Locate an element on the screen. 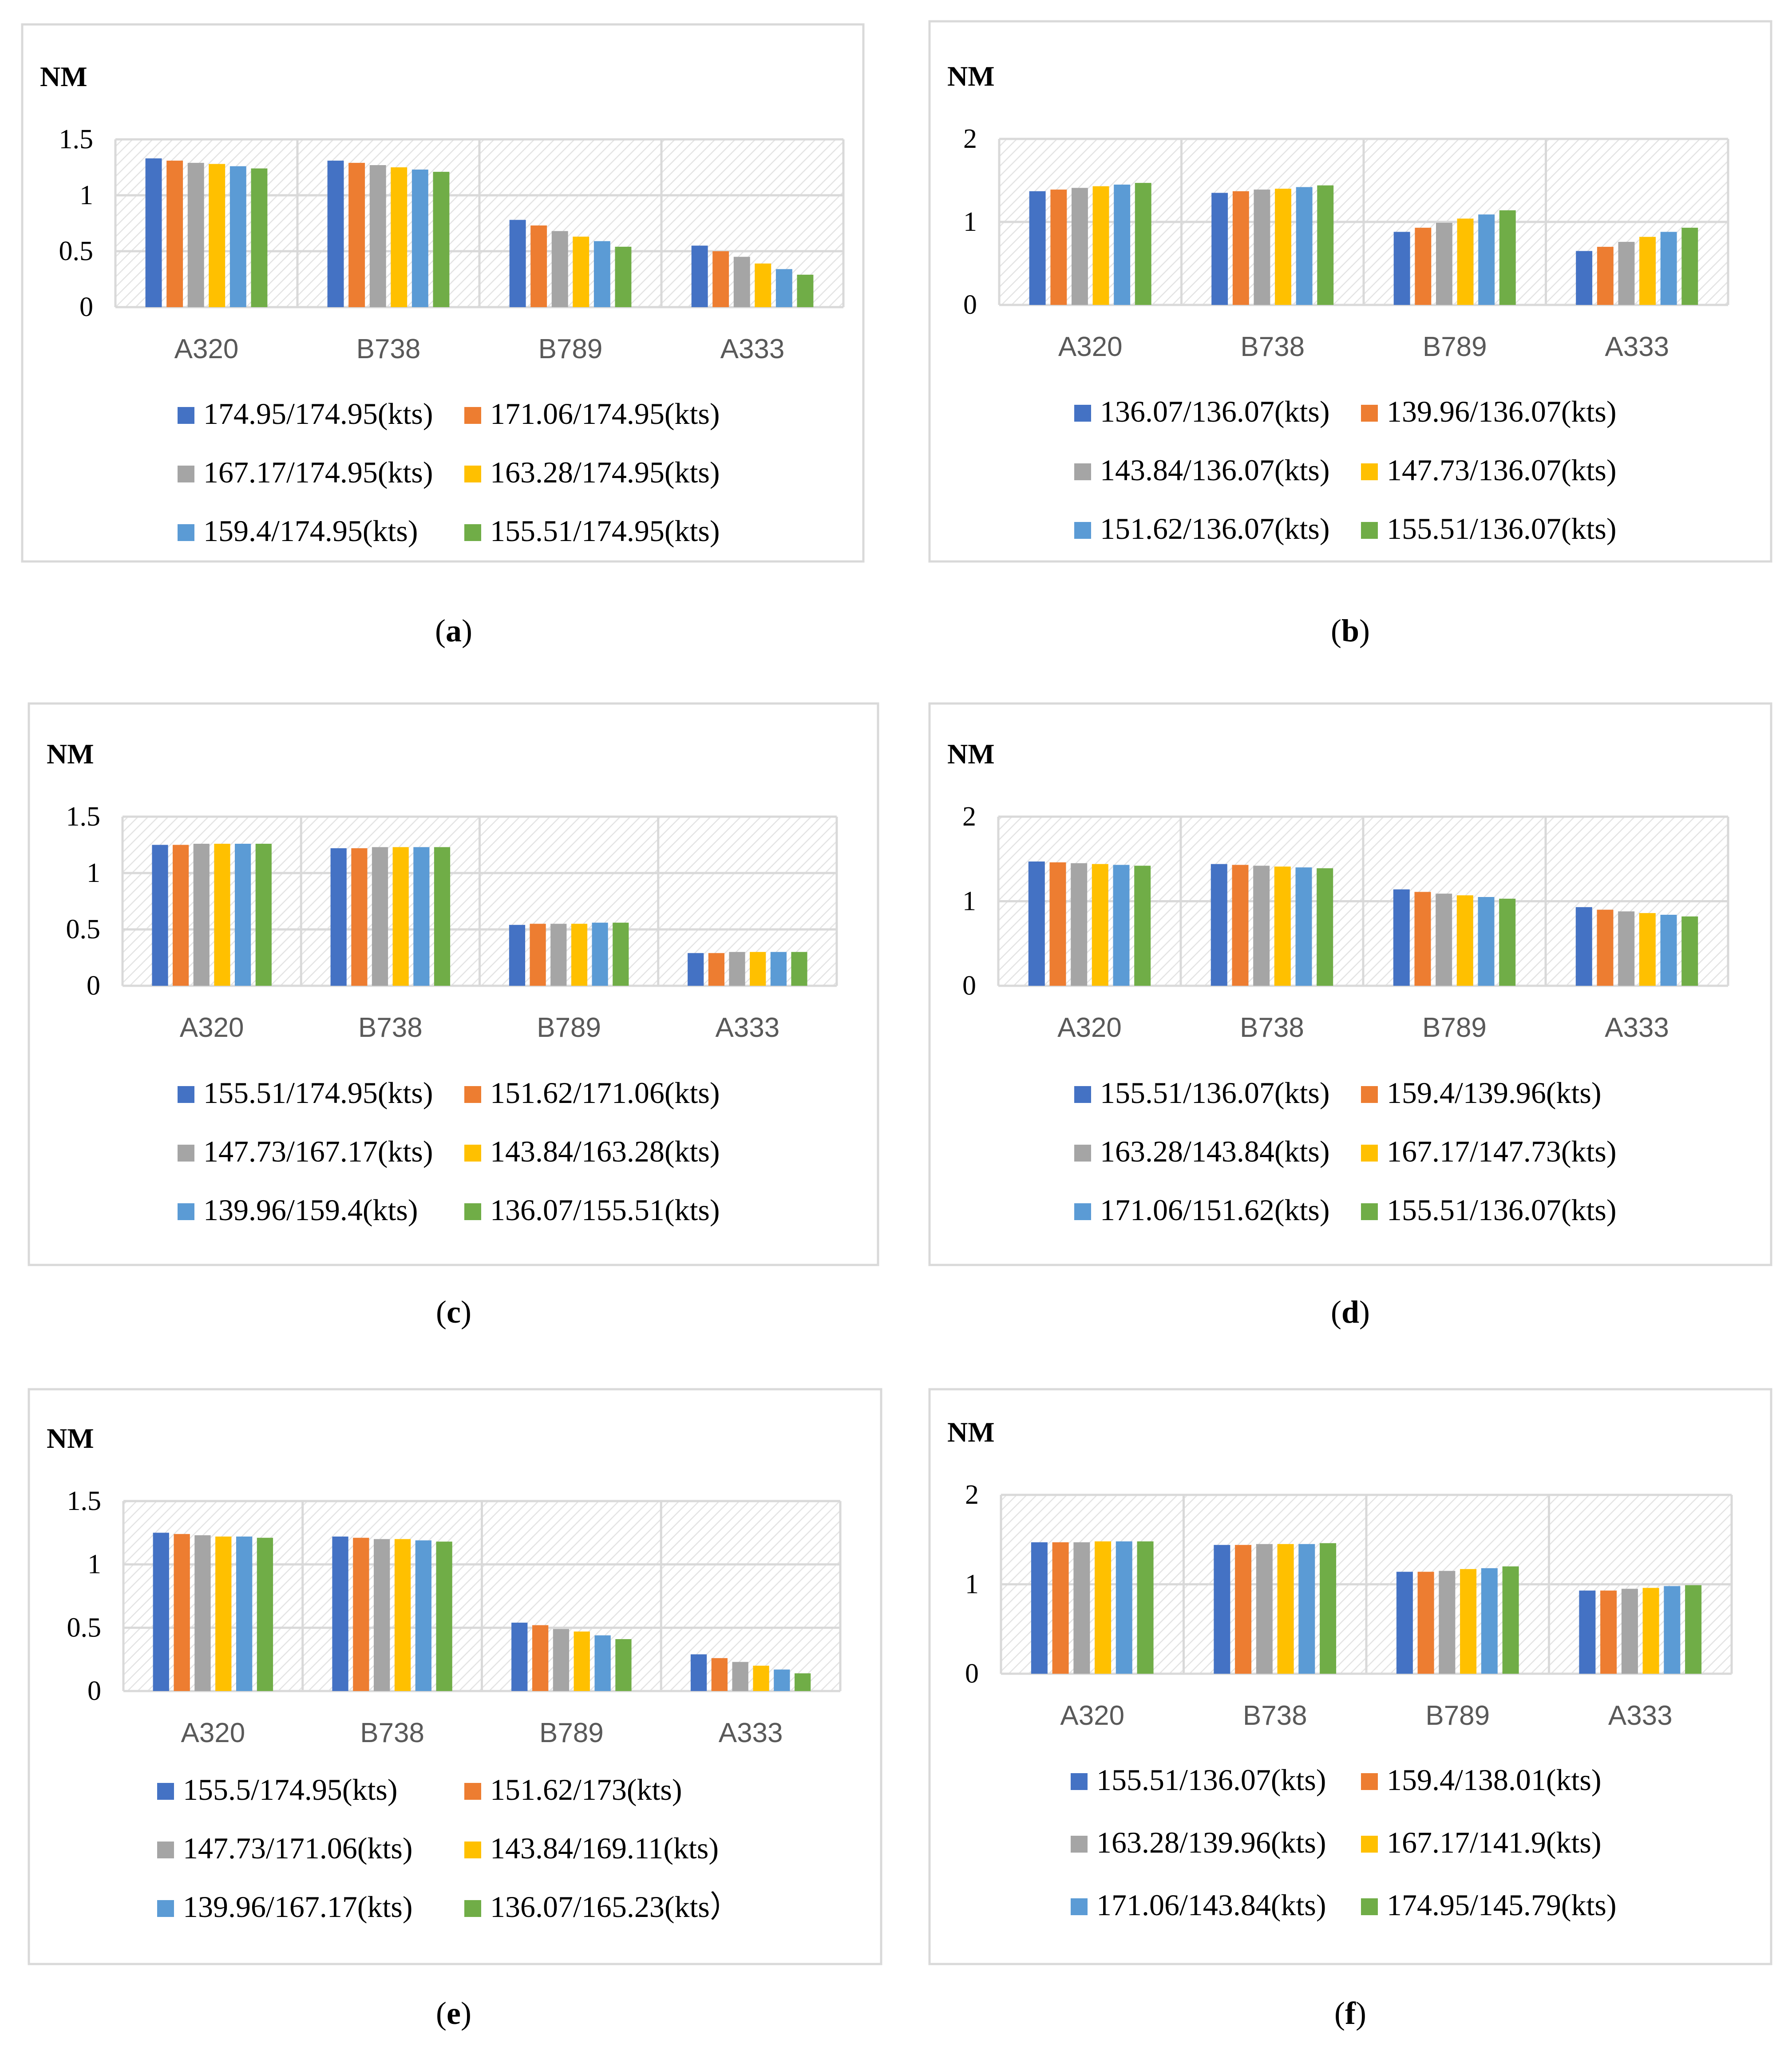 The width and height of the screenshot is (1792, 2051). panel-caption: (b) is located at coordinates (1350, 630).